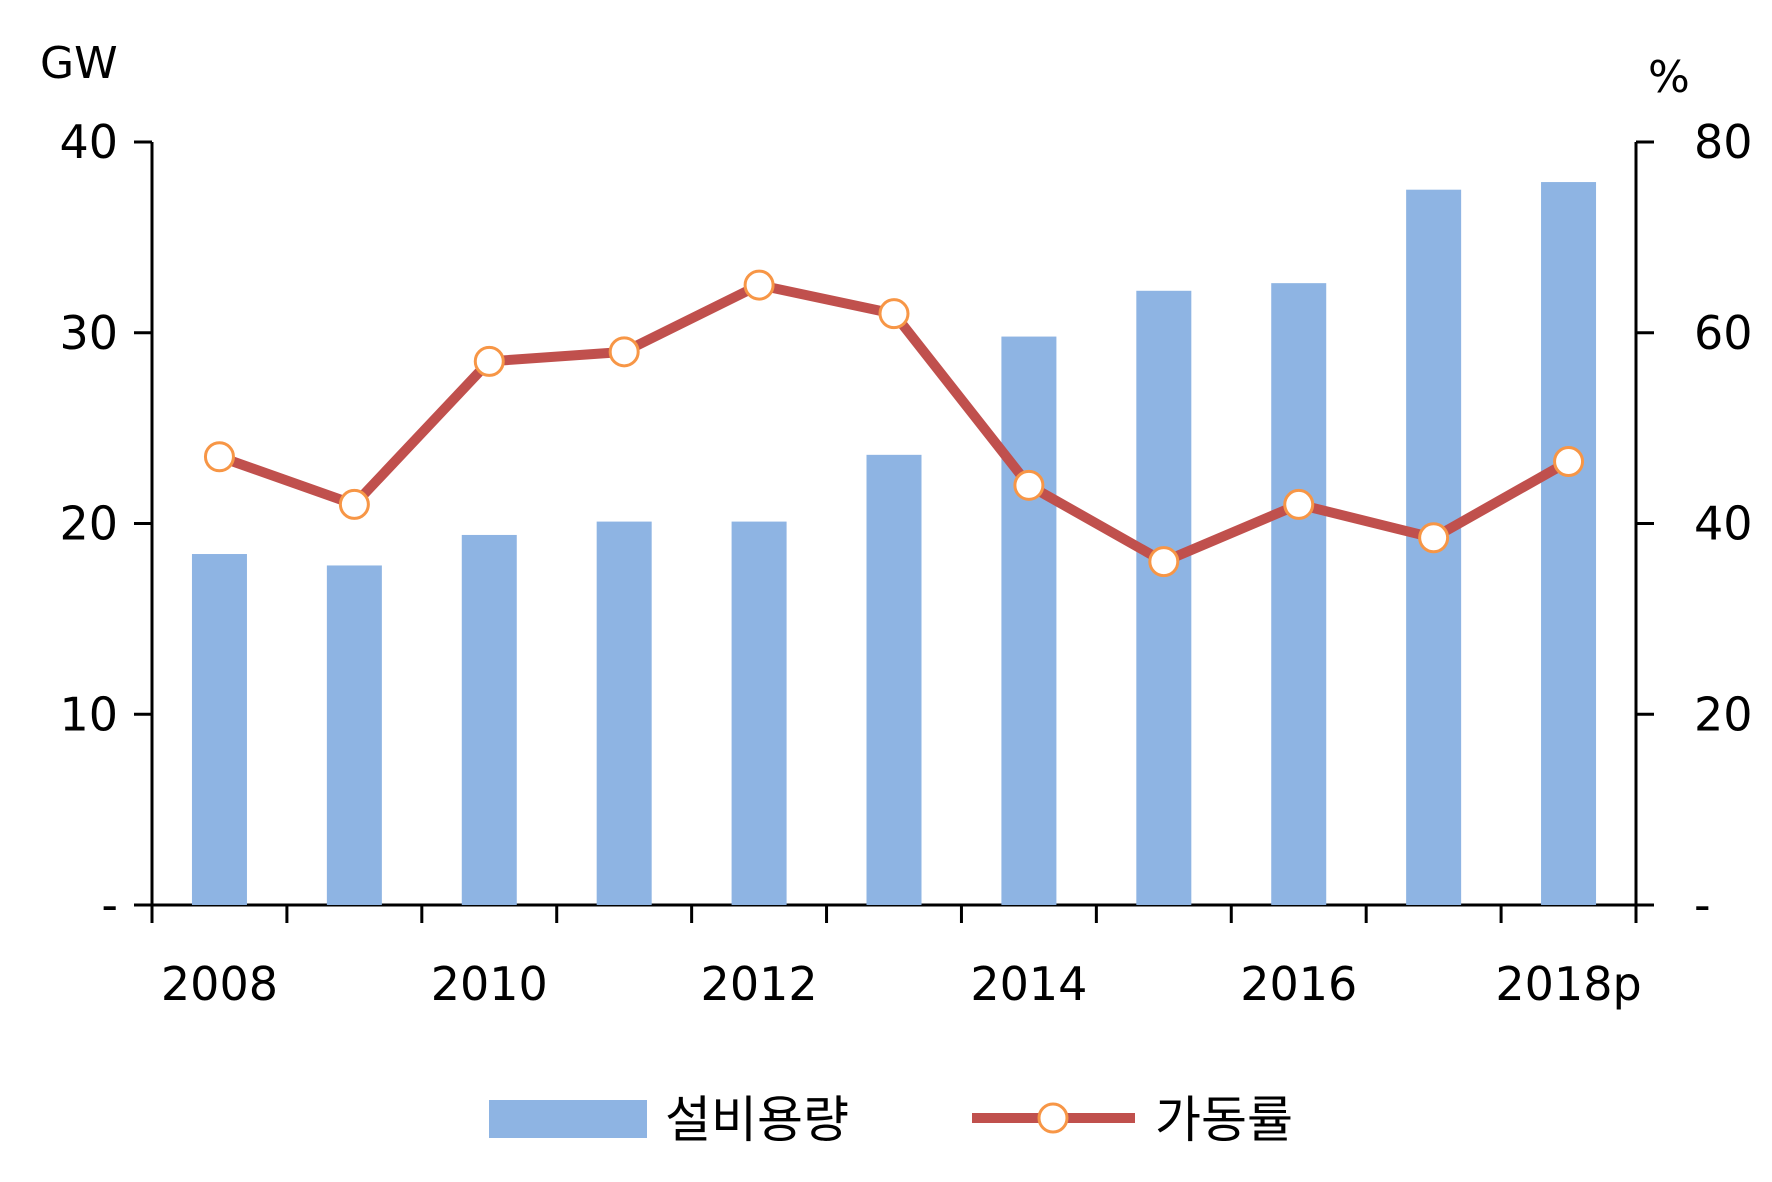 The width and height of the screenshot is (1772, 1182). I want to click on right-axis-tick-label: 60, so click(1723, 333).